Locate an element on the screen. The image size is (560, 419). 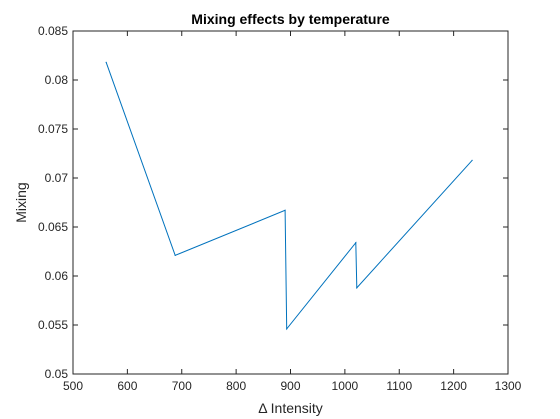
chart-title: Mixing effects by temperature is located at coordinates (290, 19).